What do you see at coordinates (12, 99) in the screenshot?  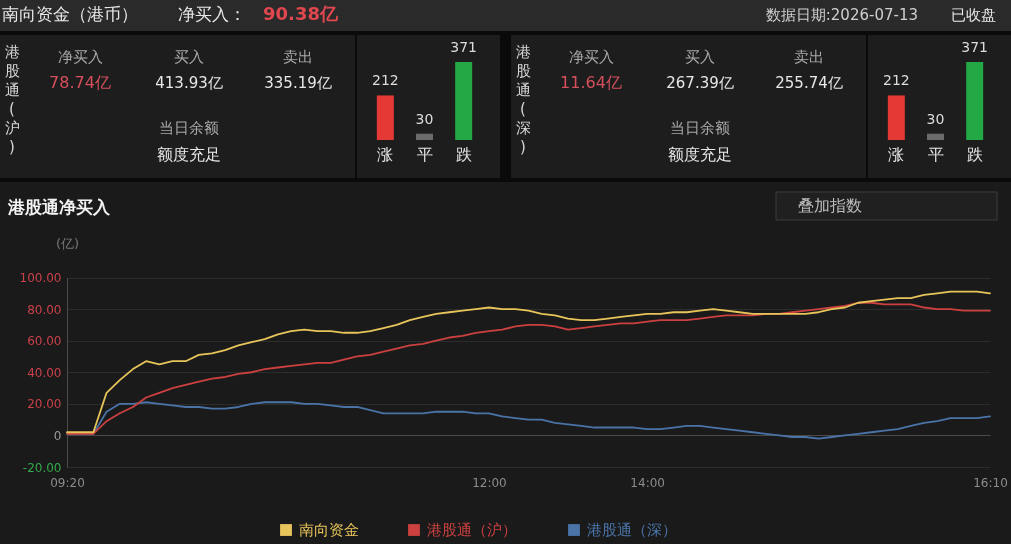 I see `text: 港股通(沪)` at bounding box center [12, 99].